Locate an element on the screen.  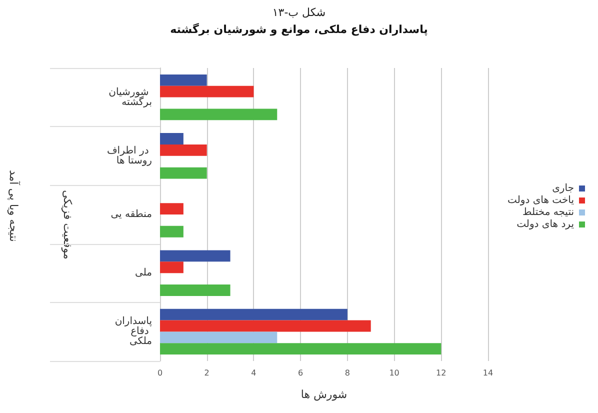
legend-label: یرد های دولت is located at coordinates (545, 224).